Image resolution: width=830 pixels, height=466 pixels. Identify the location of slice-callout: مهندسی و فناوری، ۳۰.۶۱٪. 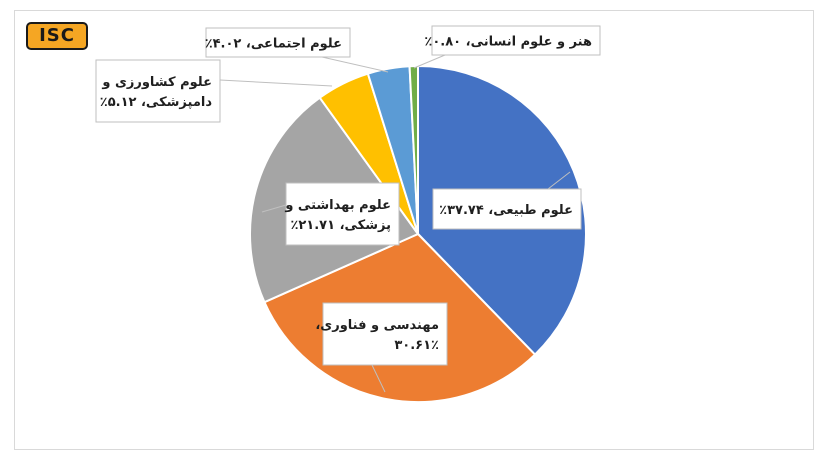
(381, 347).